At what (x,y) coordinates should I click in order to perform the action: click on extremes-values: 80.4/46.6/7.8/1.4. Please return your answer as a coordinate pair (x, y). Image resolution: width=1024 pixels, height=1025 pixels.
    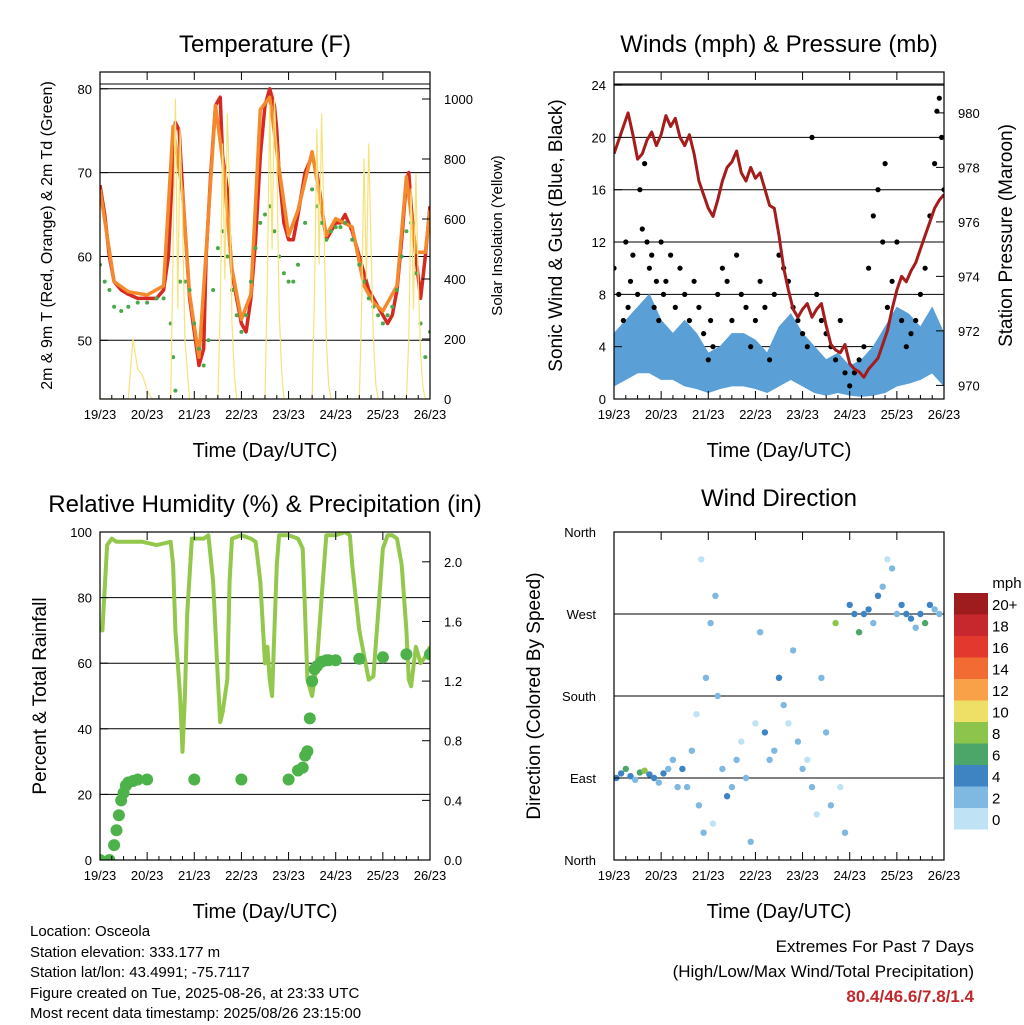
    Looking at the image, I should click on (910, 996).